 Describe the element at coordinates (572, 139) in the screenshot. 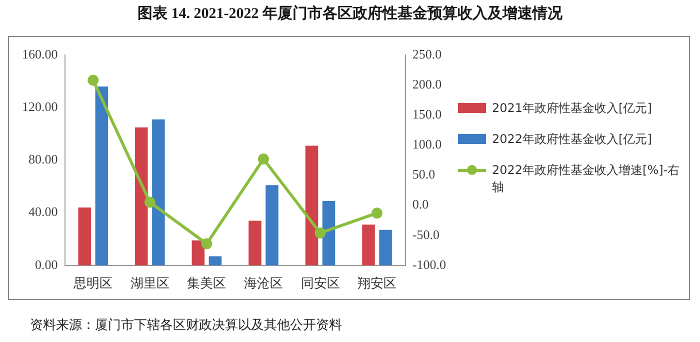

I see `legend-label: 2022年政府性基金收入[亿元]` at that location.